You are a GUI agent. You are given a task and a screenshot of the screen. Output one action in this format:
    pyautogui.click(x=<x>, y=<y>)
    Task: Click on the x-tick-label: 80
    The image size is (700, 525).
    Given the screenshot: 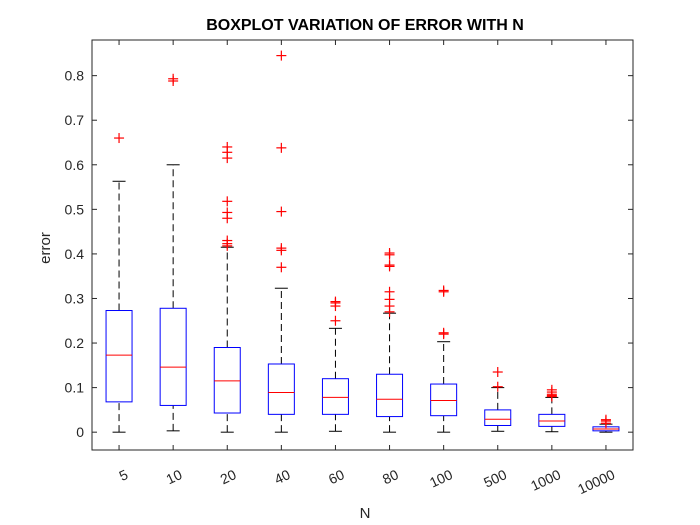 What is the action you would take?
    pyautogui.click(x=390, y=476)
    